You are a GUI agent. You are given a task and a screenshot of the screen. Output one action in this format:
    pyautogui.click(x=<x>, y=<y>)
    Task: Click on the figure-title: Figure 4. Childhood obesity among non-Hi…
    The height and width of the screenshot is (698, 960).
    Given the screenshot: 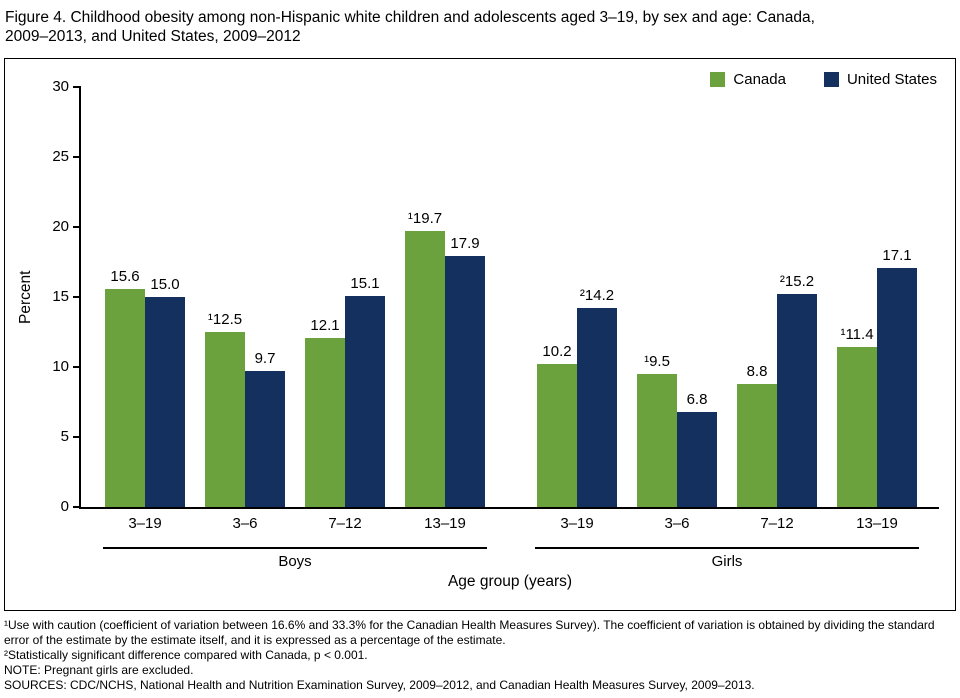 What is the action you would take?
    pyautogui.click(x=410, y=27)
    